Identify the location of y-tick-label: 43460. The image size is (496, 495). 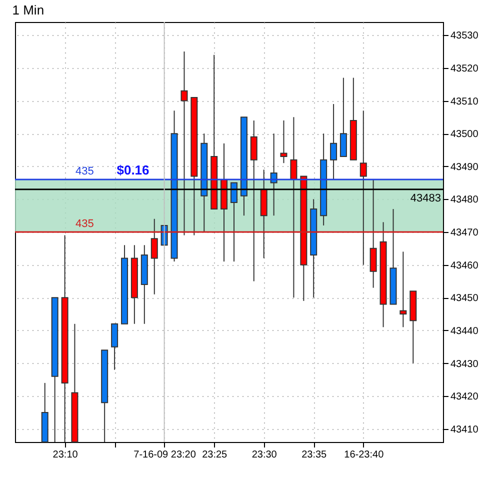
(464, 266).